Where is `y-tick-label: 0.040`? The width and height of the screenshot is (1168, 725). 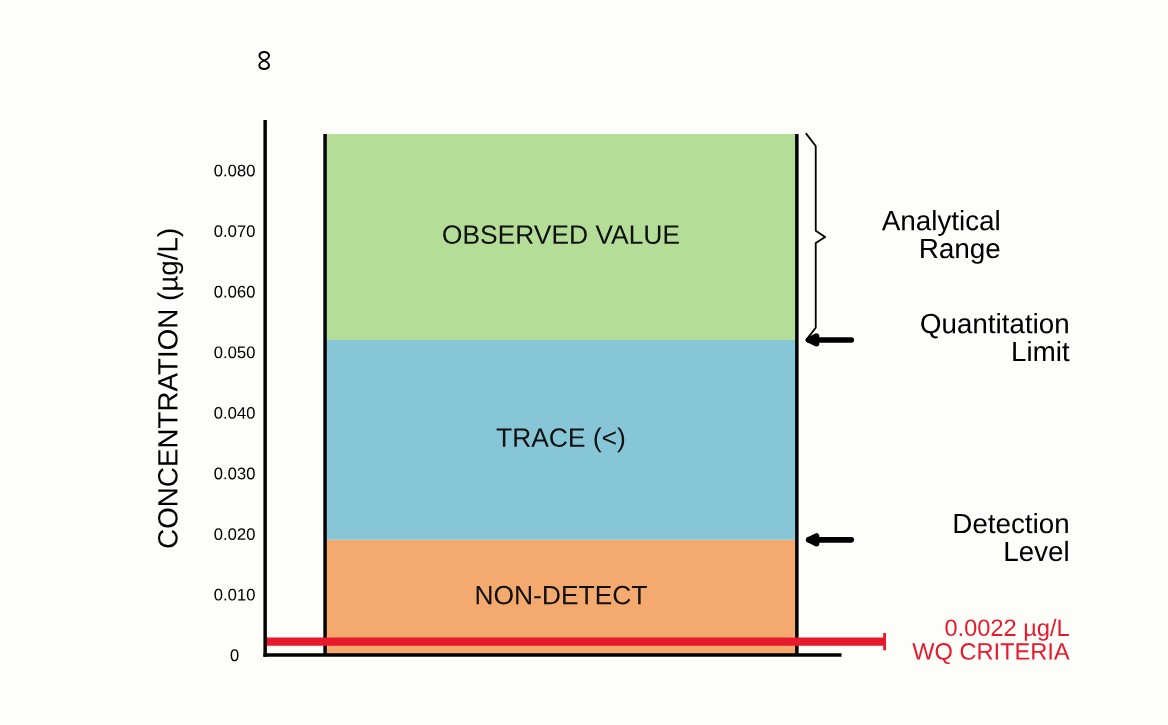
y-tick-label: 0.040 is located at coordinates (234, 413).